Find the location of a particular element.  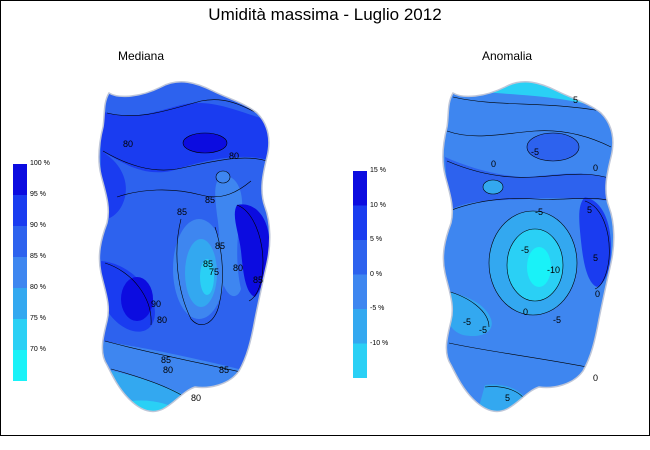

legend-label: 0 % is located at coordinates (376, 274).